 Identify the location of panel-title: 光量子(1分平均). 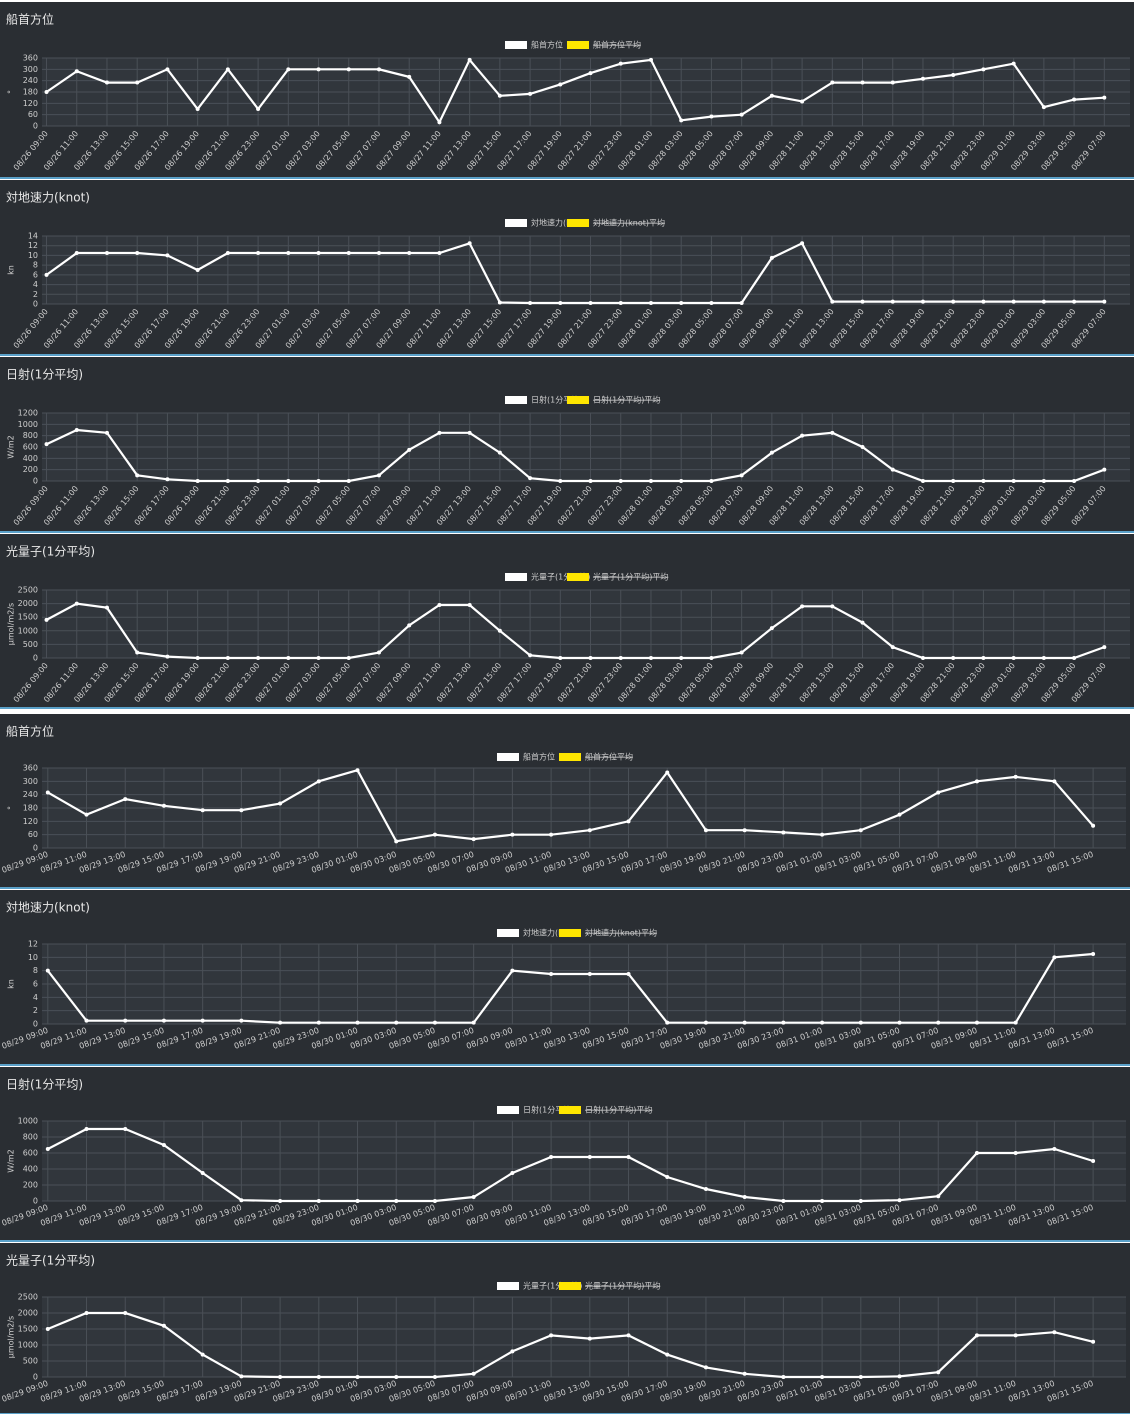
(50, 552).